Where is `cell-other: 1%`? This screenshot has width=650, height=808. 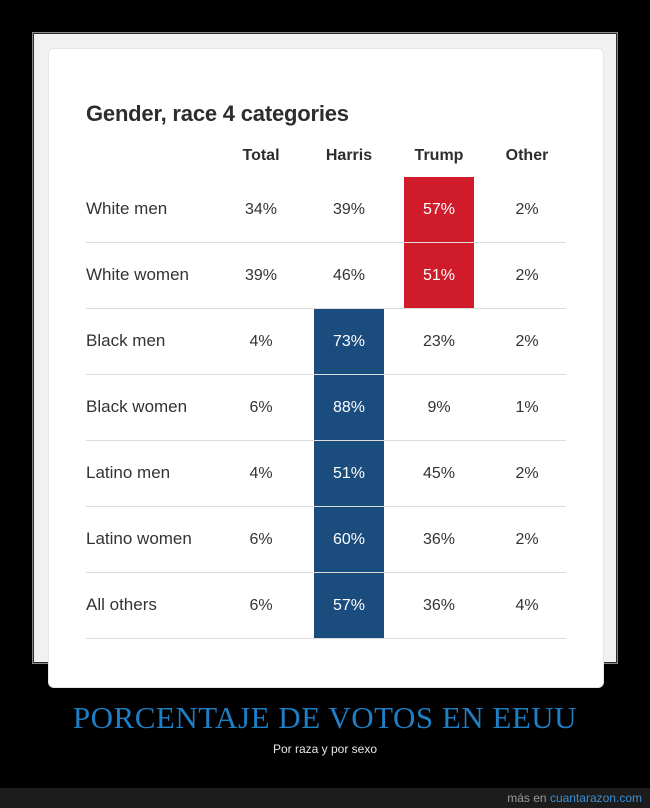
cell-other: 1% is located at coordinates (527, 407).